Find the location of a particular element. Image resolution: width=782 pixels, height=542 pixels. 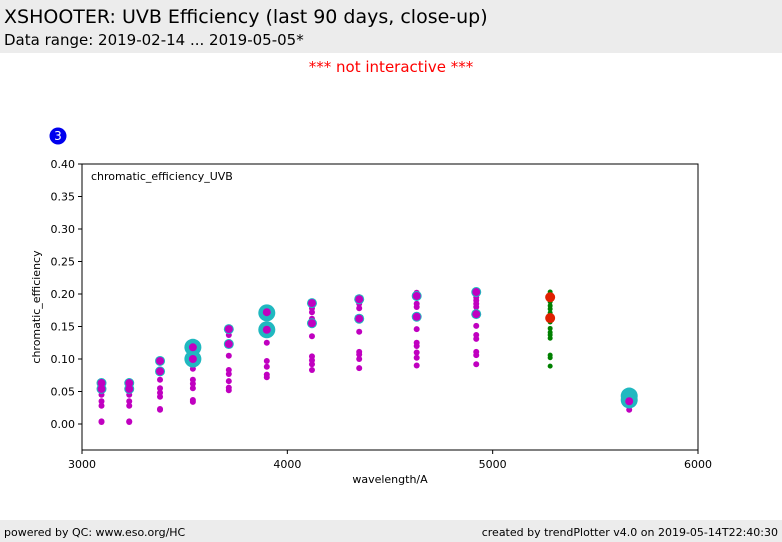

x-tick-label: 3000 is located at coordinates (82, 464).